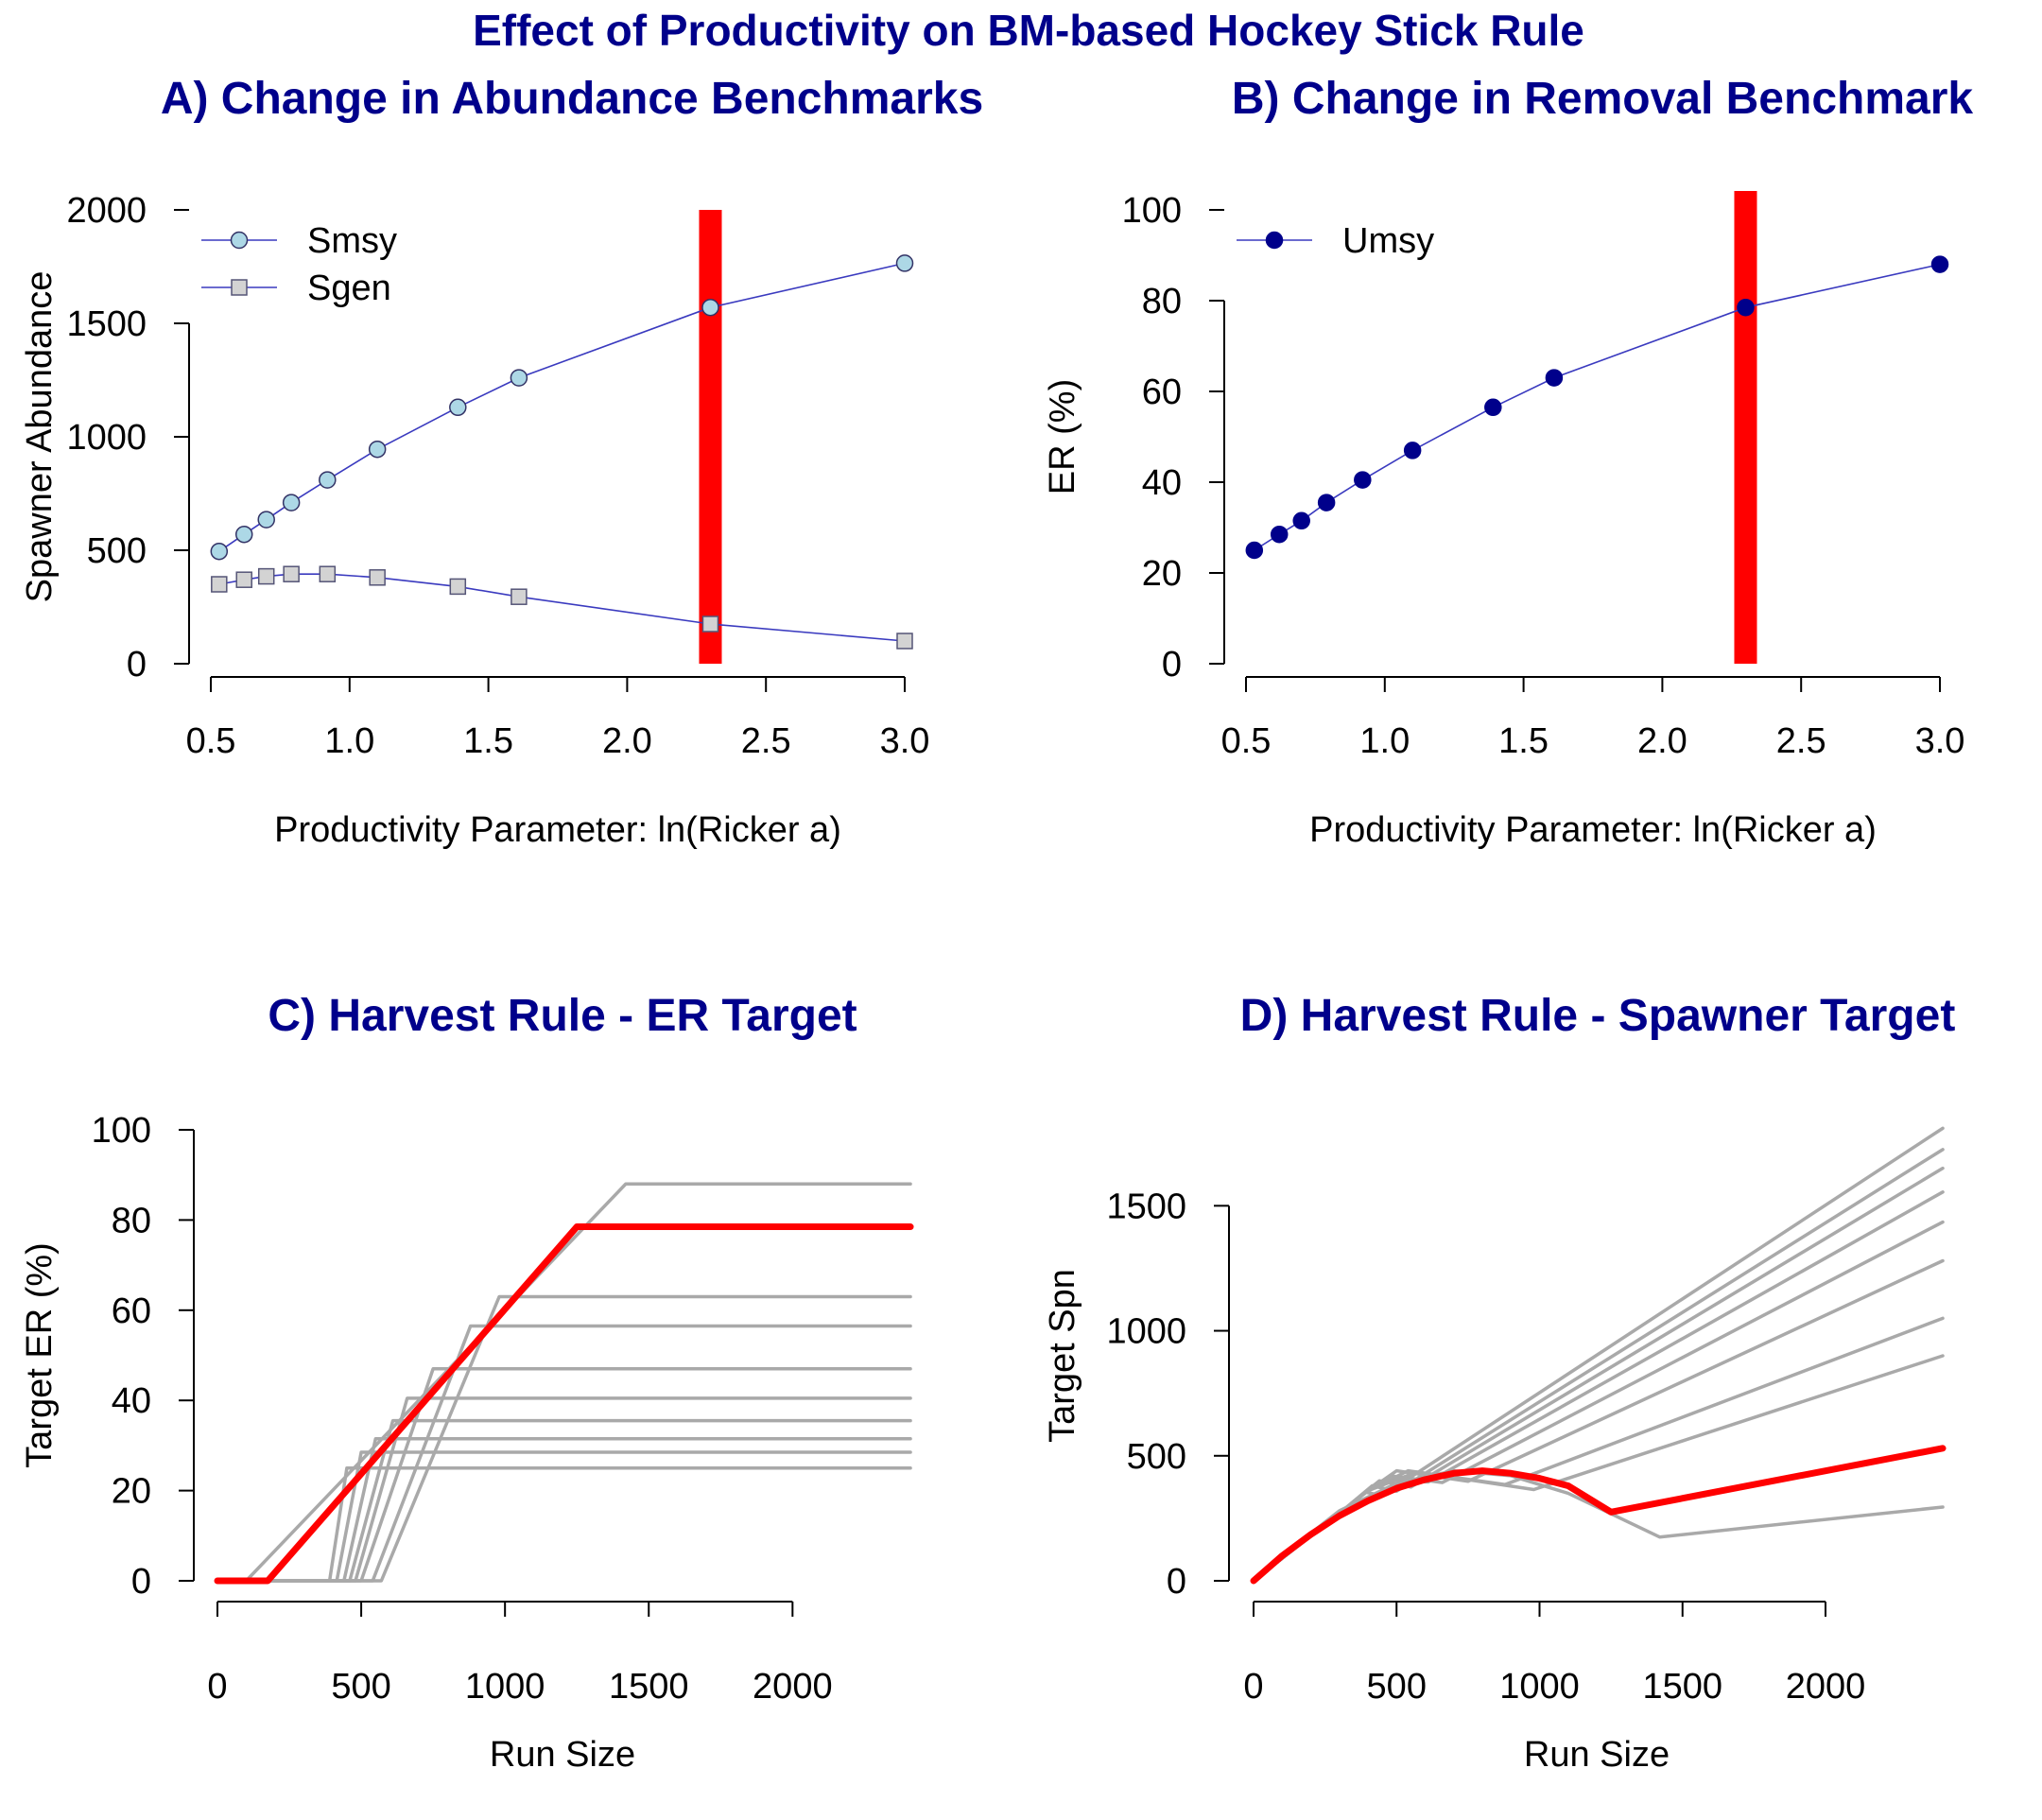 Image resolution: width=2042 pixels, height=1820 pixels. What do you see at coordinates (562, 1016) in the screenshot?
I see `panel-title: C) Harvest Rule - ER Target` at bounding box center [562, 1016].